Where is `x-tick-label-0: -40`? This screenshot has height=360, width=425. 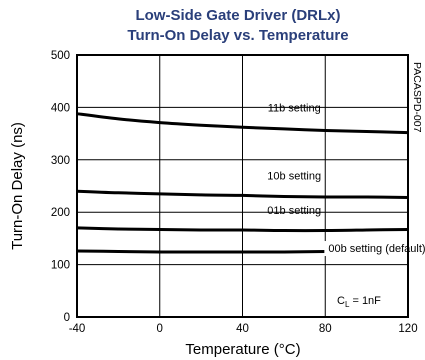
x-tick-label-0: -40 is located at coordinates (77, 329).